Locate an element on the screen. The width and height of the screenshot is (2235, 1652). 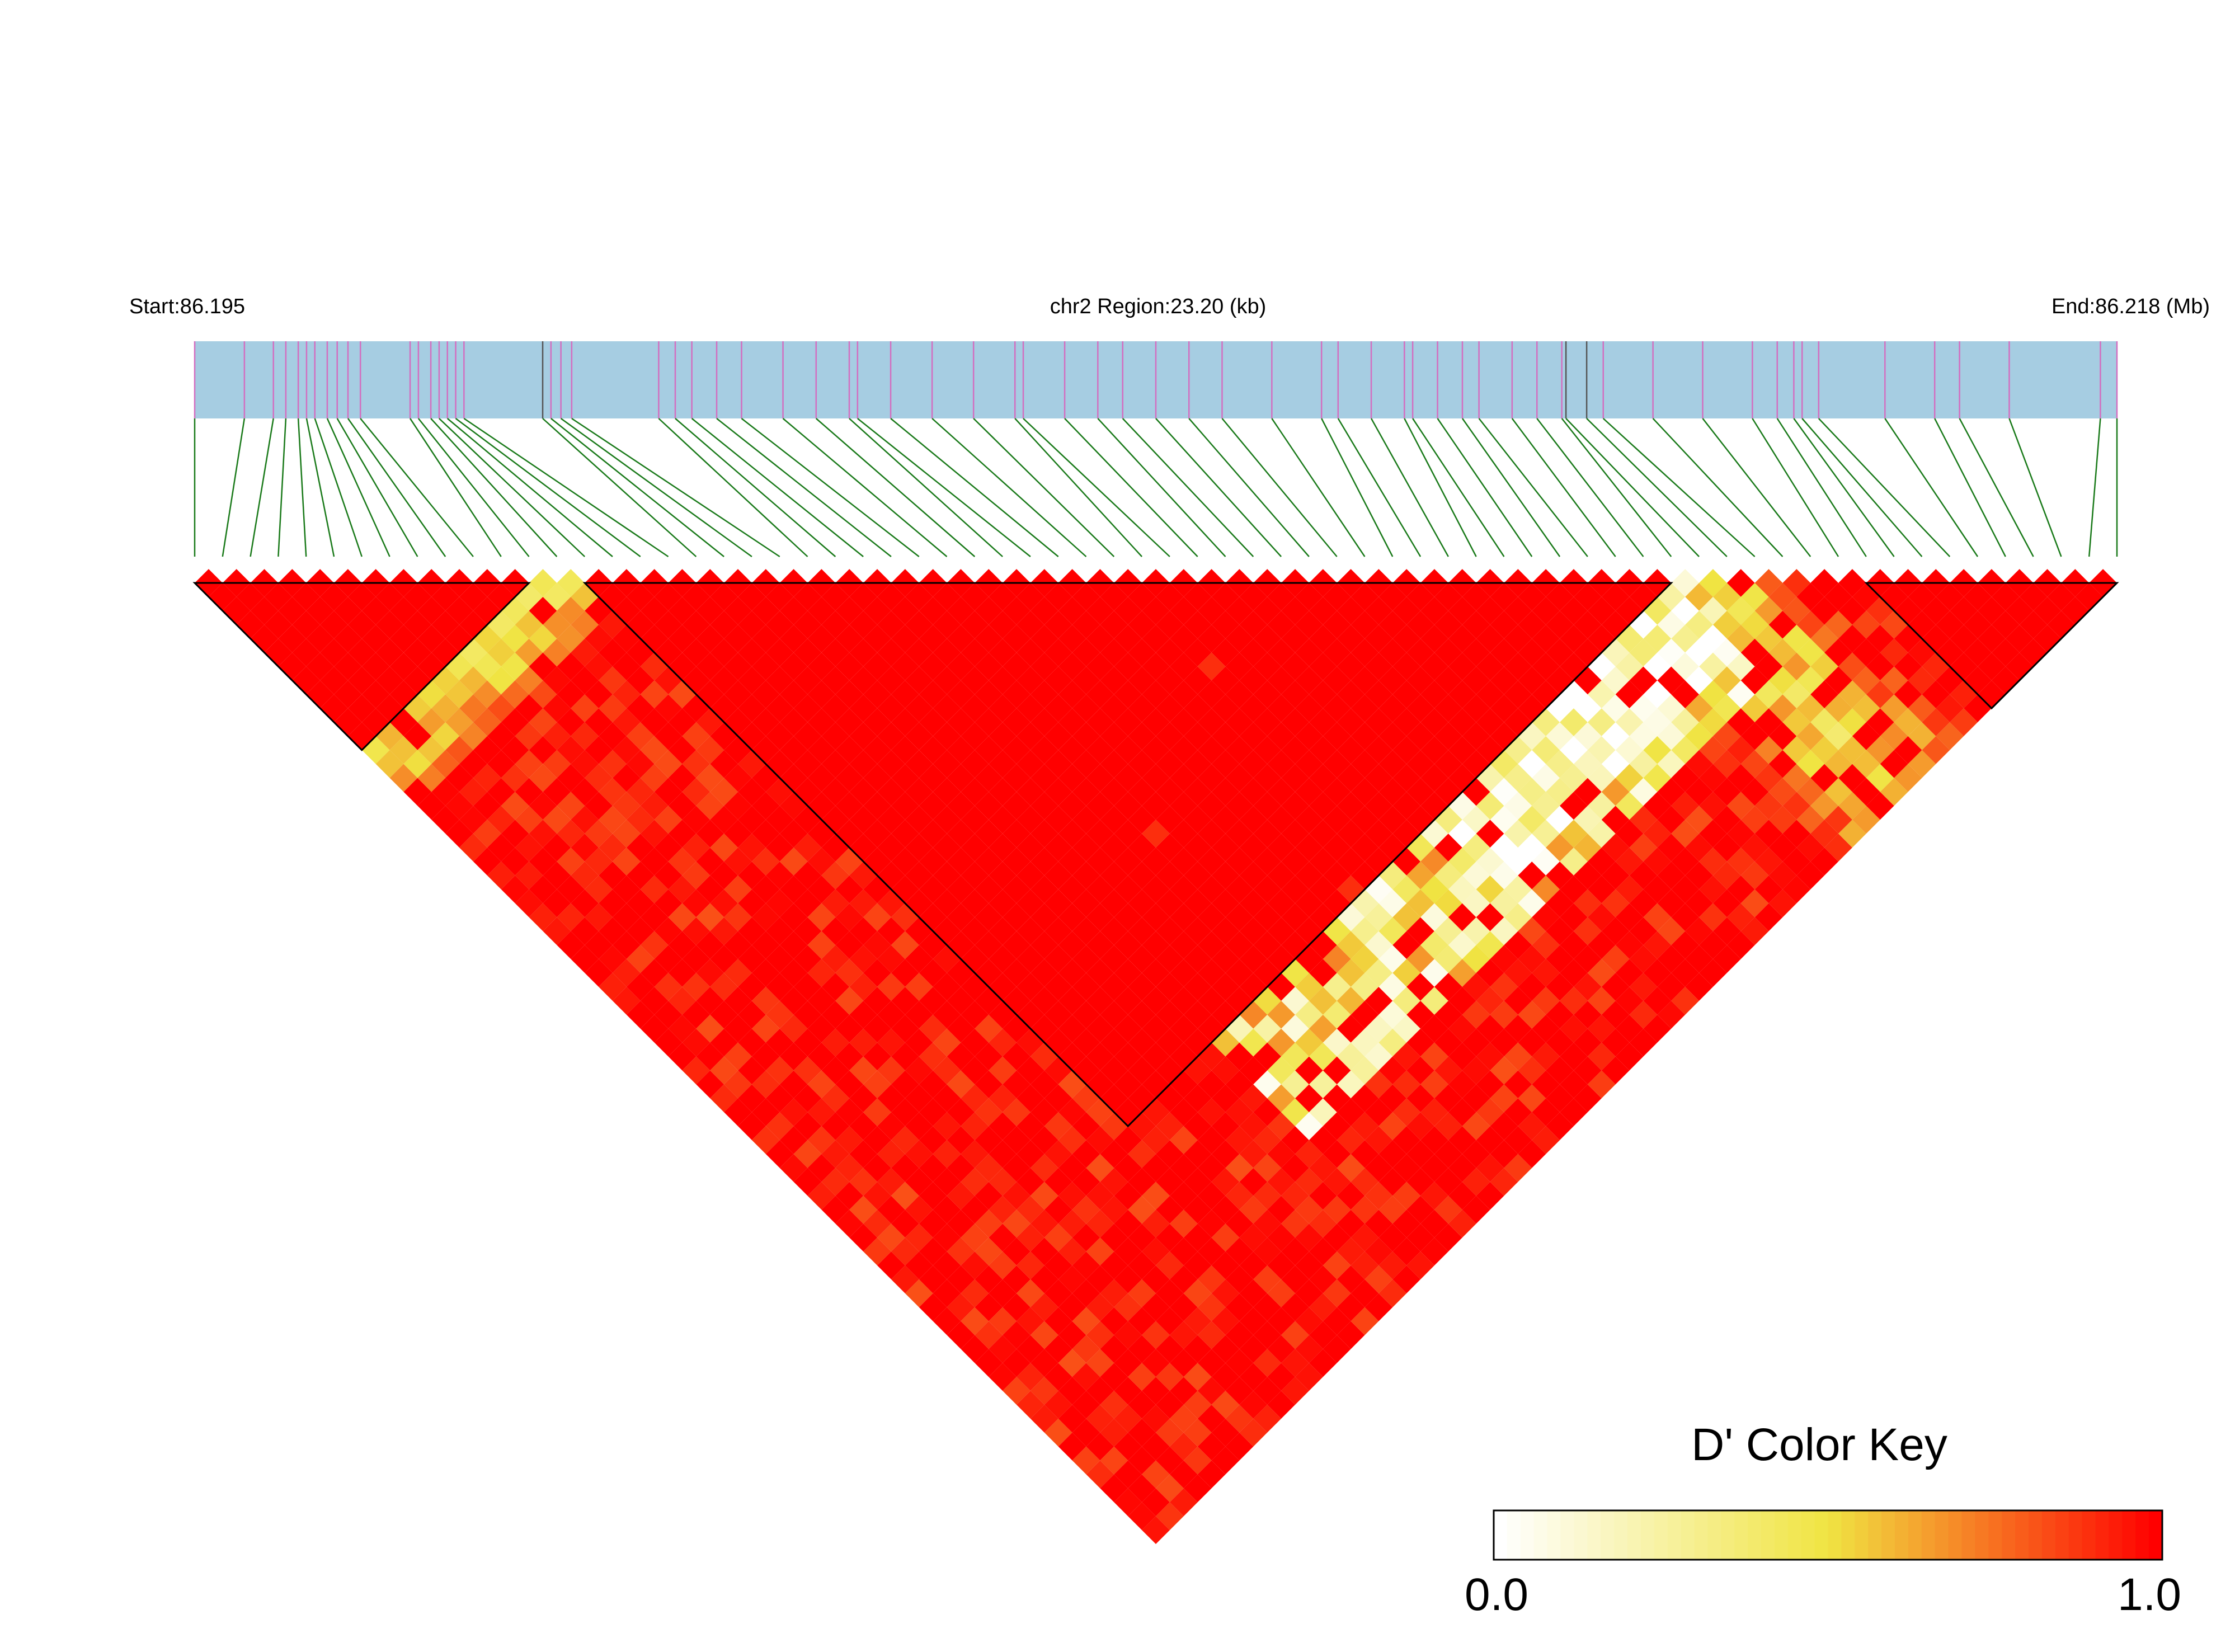
snp-connector-lines is located at coordinates (1156, 488).